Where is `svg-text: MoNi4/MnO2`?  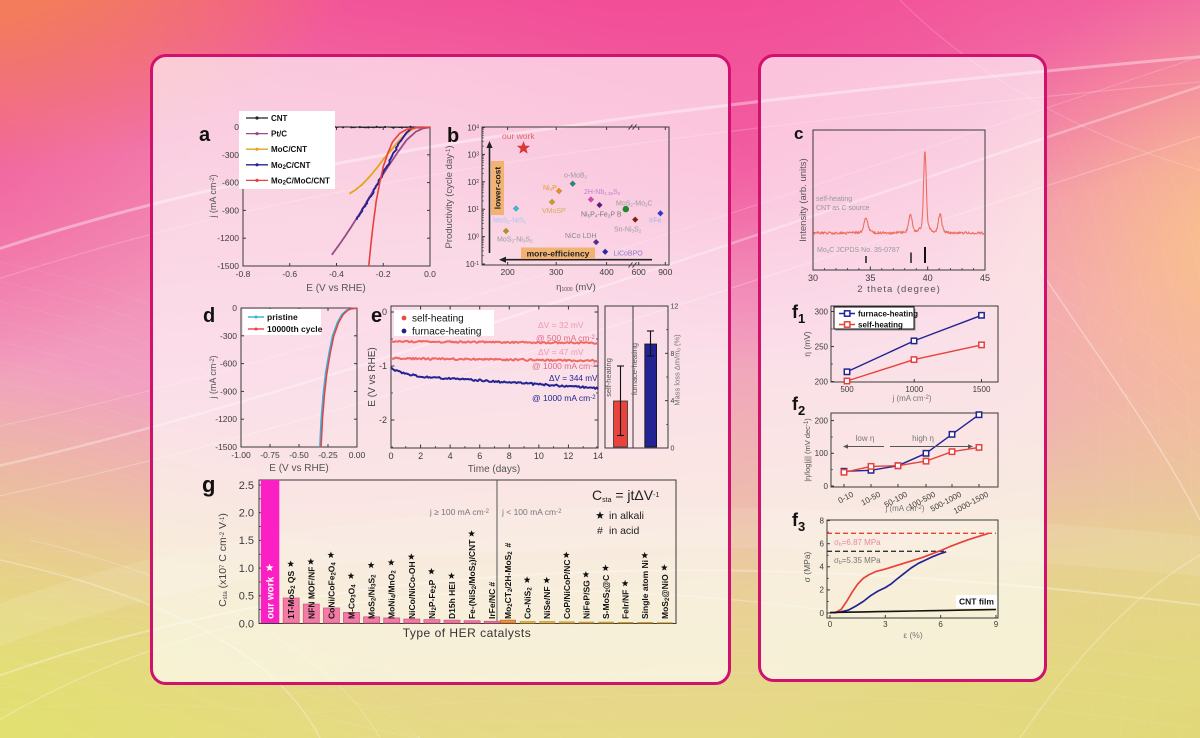 svg-text: MoNi4/MnO2 is located at coordinates (392, 594).